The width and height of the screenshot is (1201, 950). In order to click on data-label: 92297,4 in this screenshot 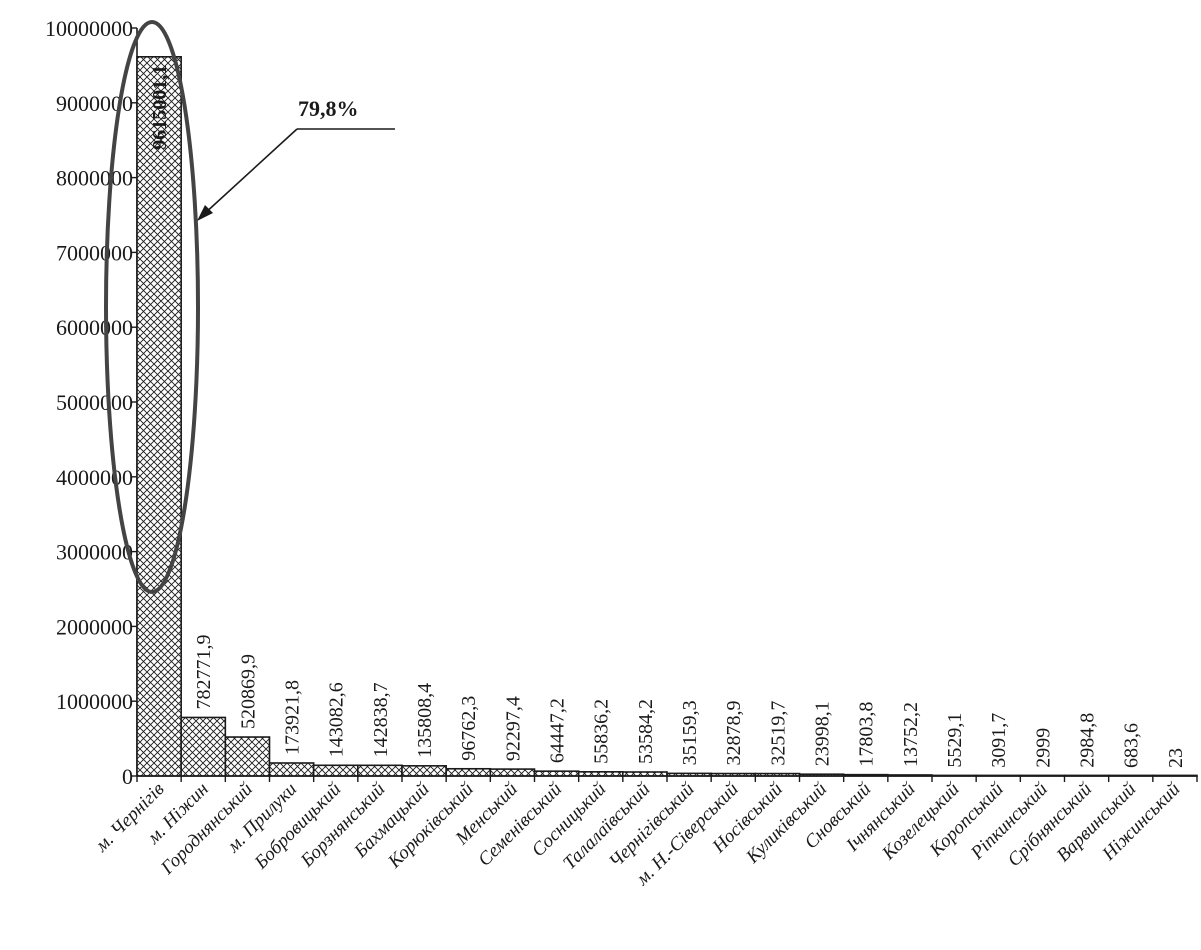, I will do `click(513, 728)`.